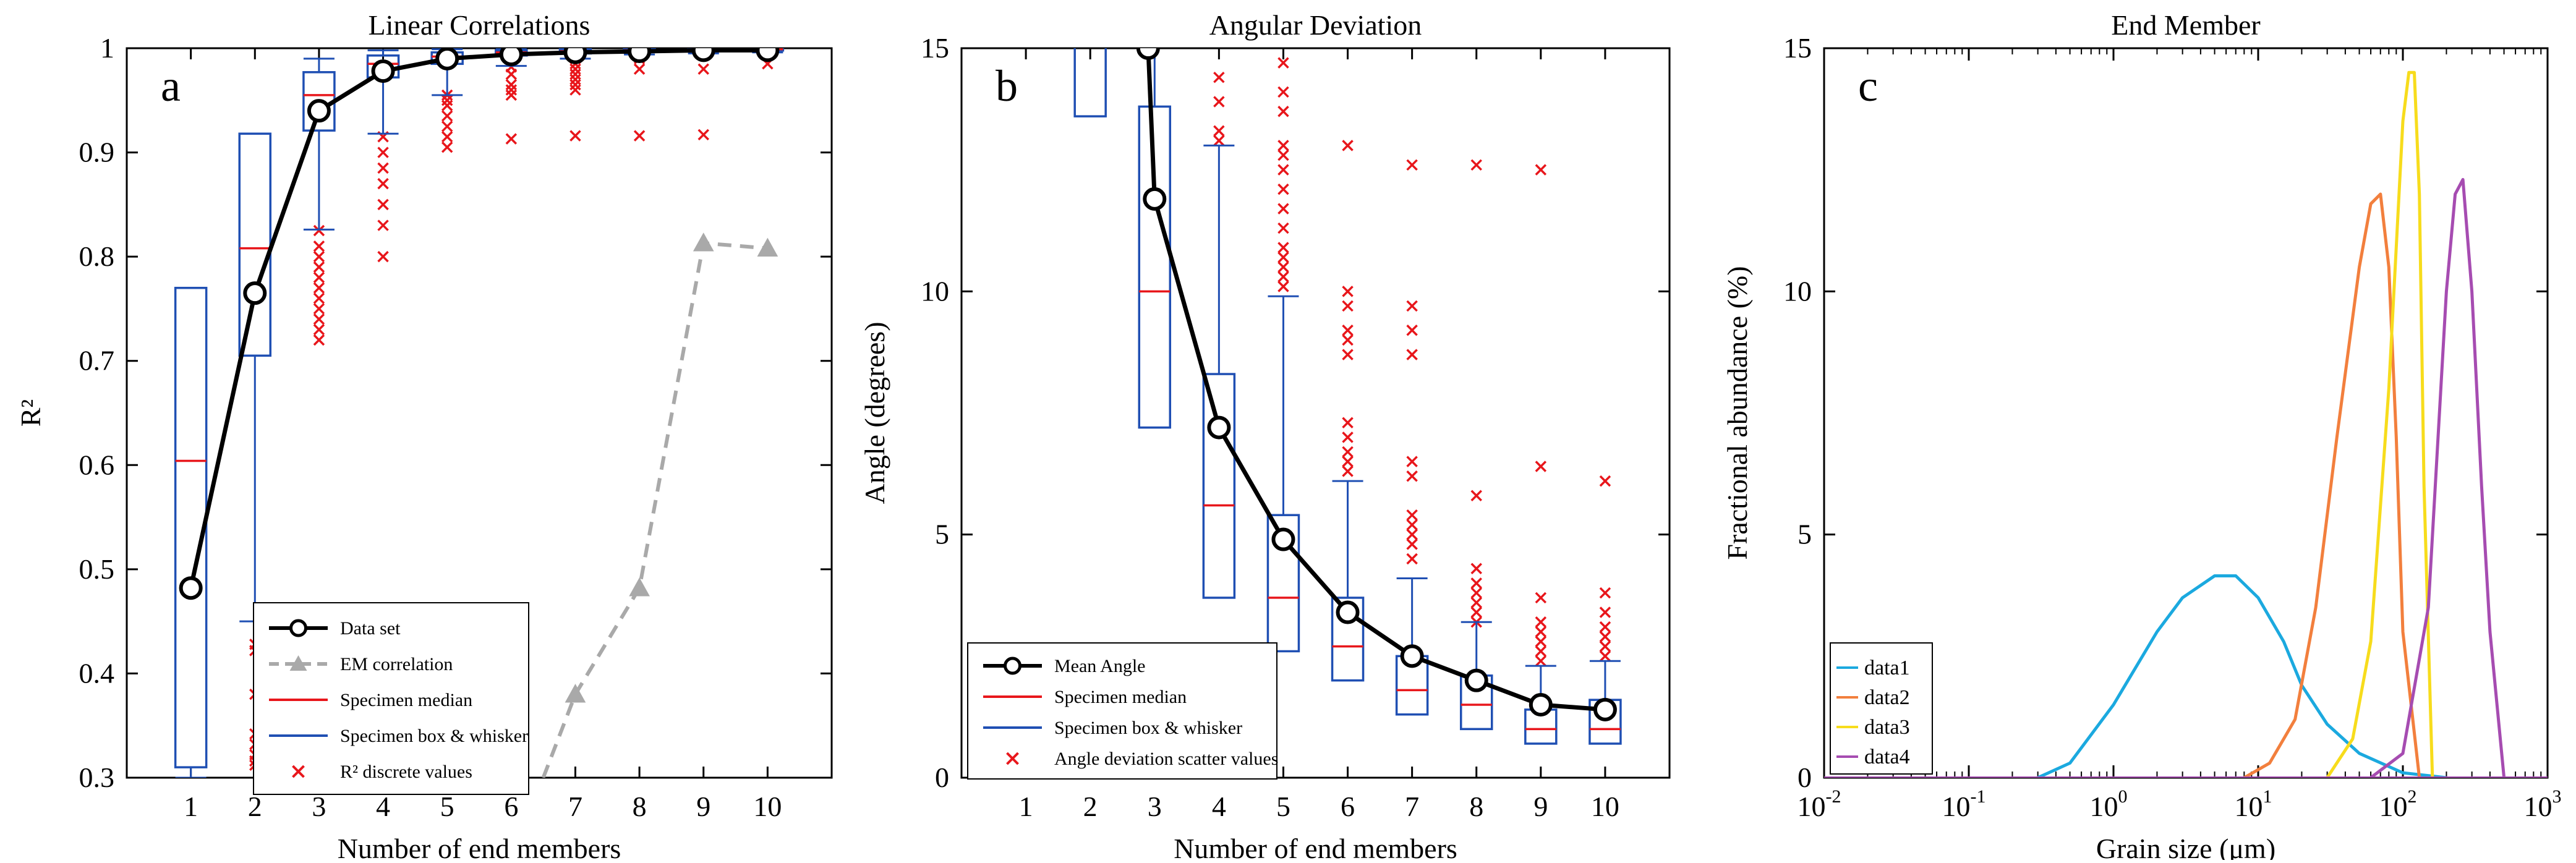  Describe the element at coordinates (255, 378) in the screenshot. I see `box-x2` at that location.